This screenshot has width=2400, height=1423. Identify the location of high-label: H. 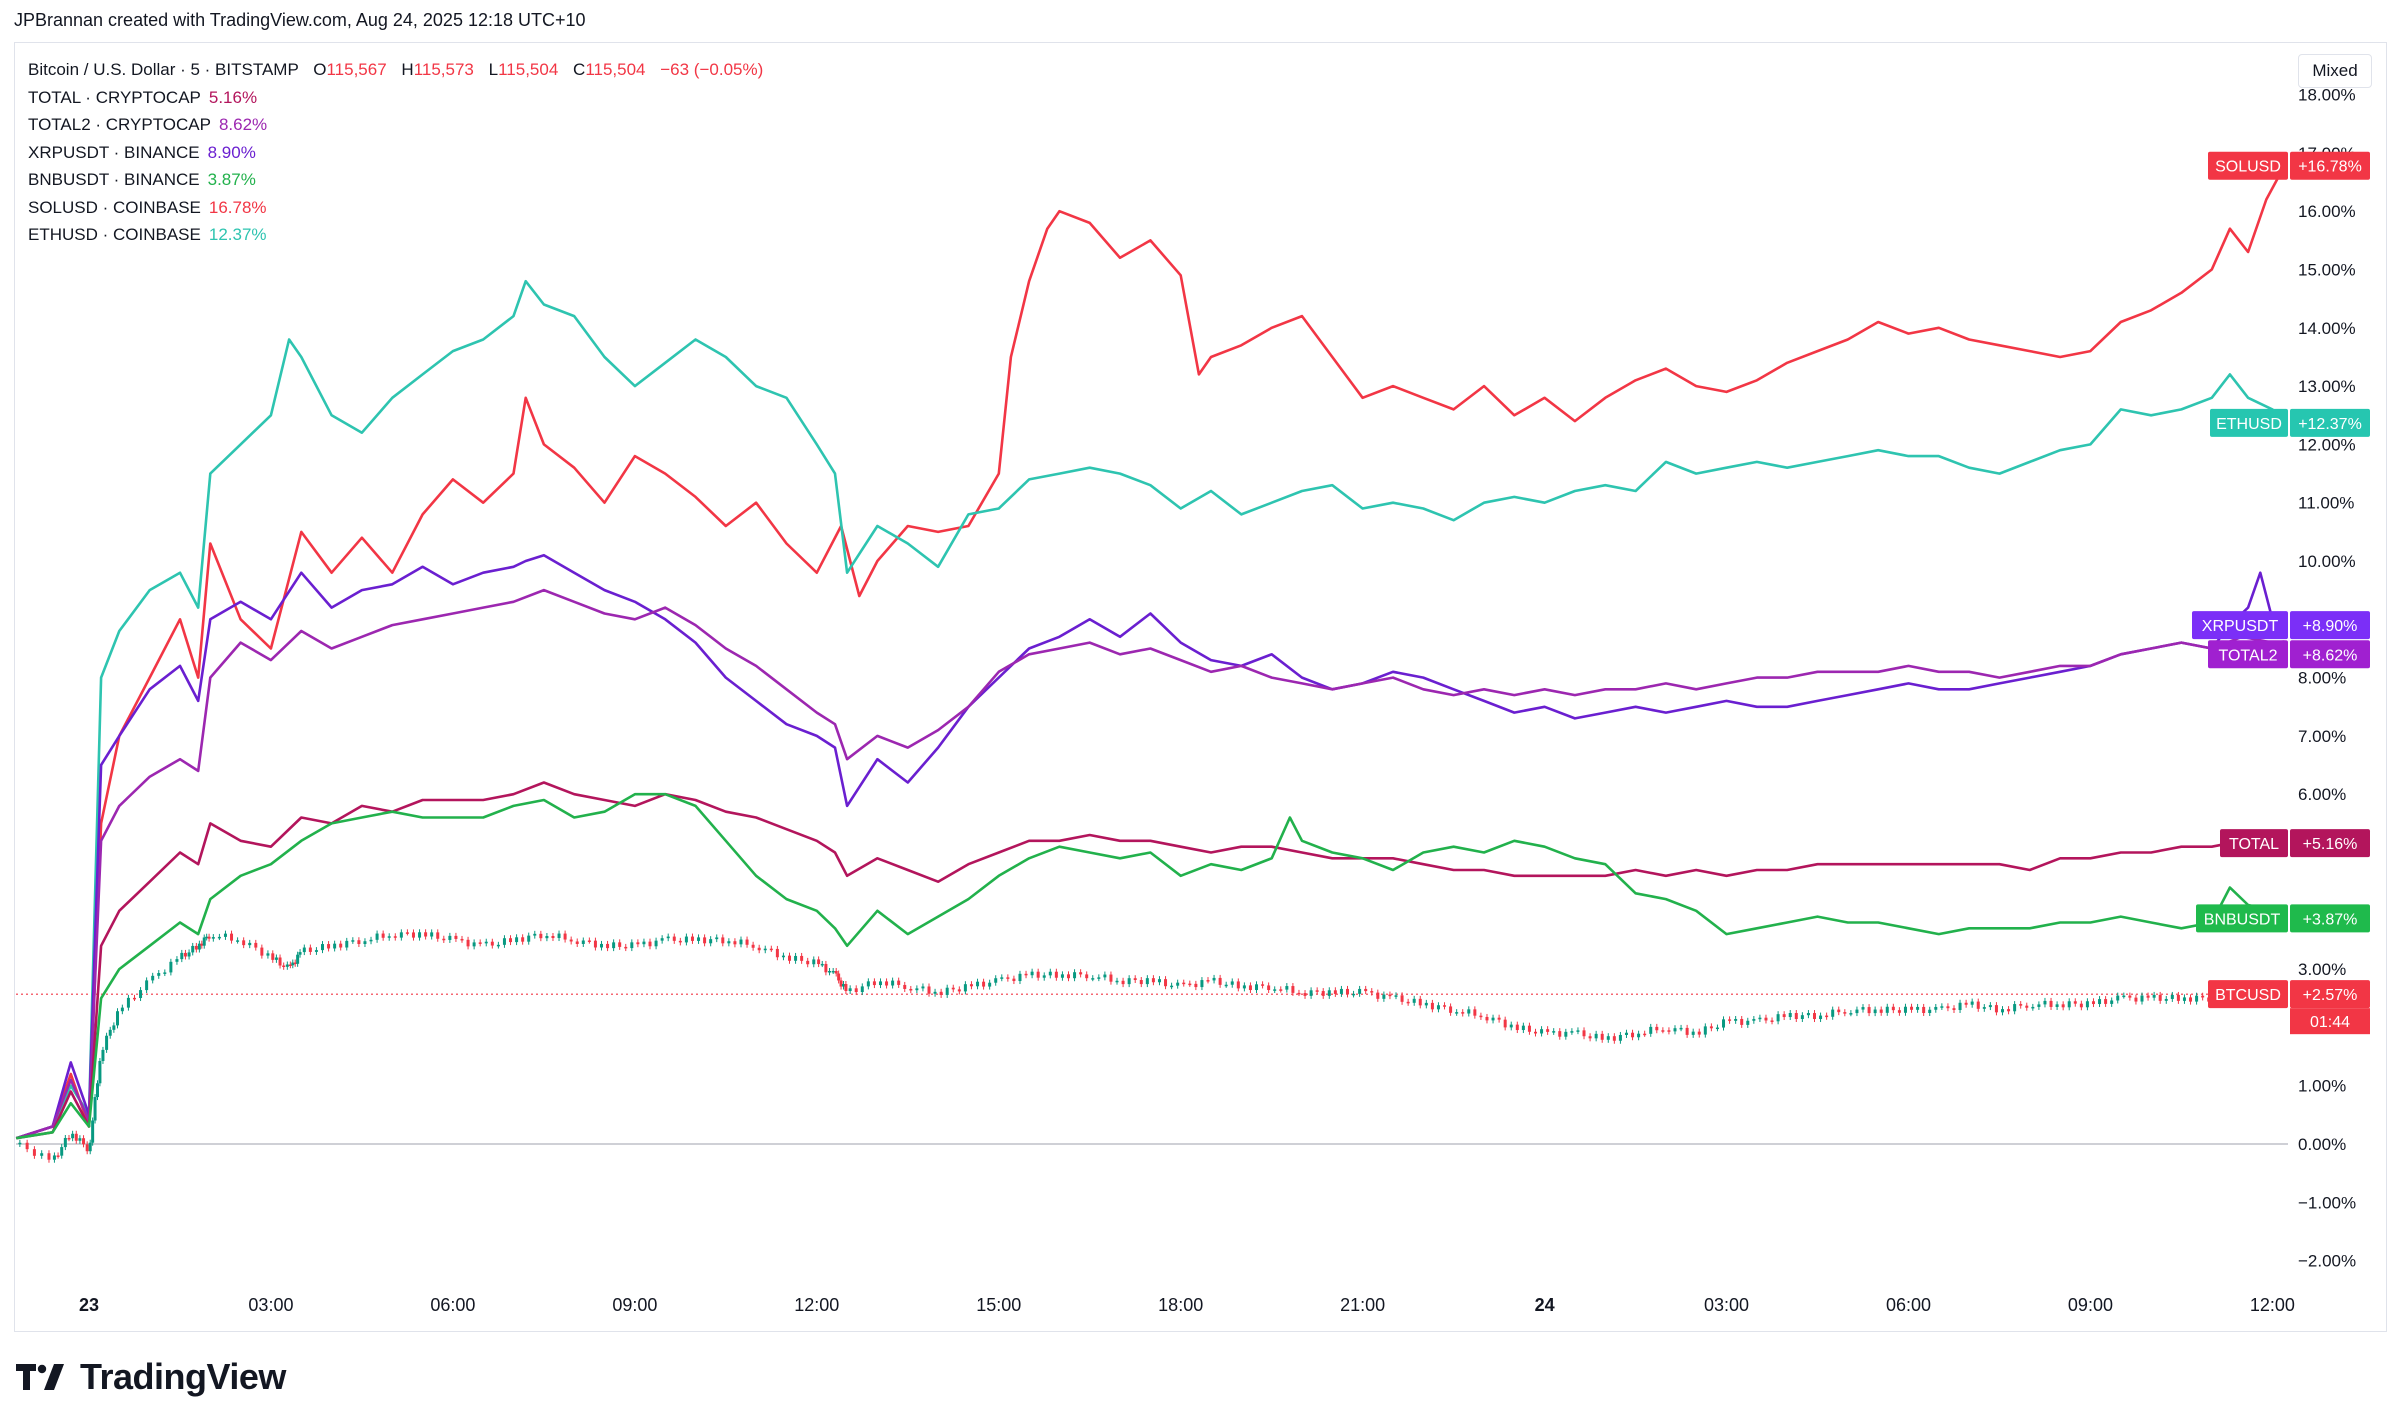
(407, 69).